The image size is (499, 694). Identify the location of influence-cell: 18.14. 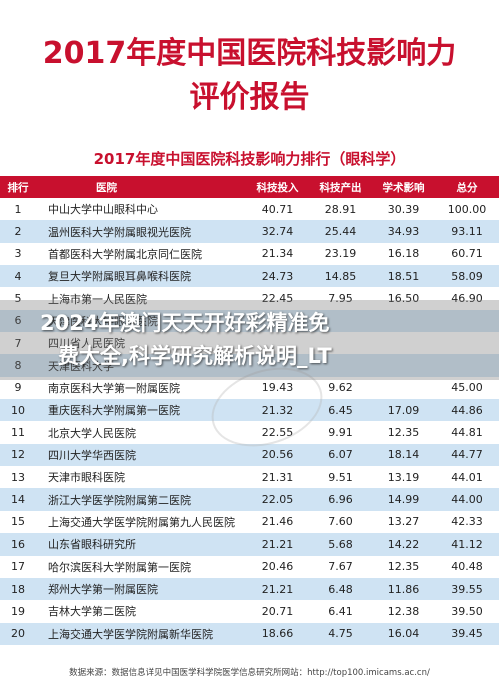
(403, 455).